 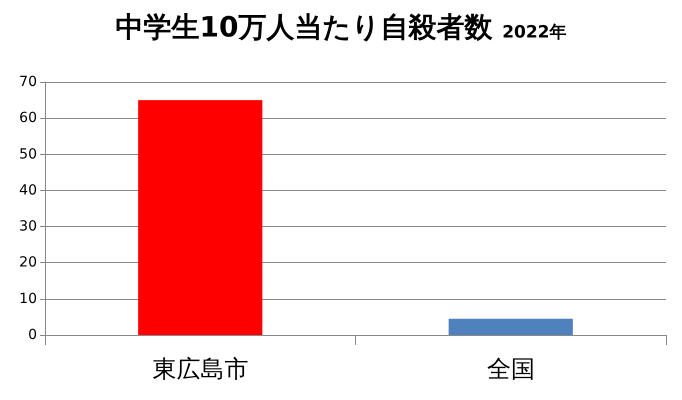 I want to click on y-tick-label: 70, so click(x=28, y=82).